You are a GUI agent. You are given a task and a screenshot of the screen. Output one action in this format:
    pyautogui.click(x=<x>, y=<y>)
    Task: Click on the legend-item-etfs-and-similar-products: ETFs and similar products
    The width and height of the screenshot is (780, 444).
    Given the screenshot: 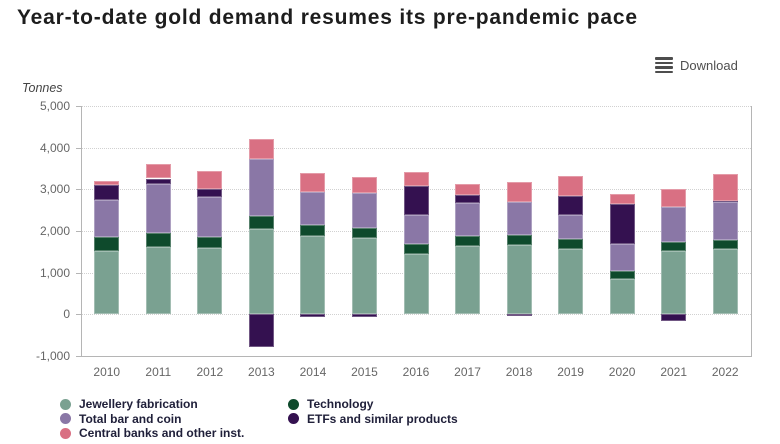 What is the action you would take?
    pyautogui.click(x=373, y=419)
    